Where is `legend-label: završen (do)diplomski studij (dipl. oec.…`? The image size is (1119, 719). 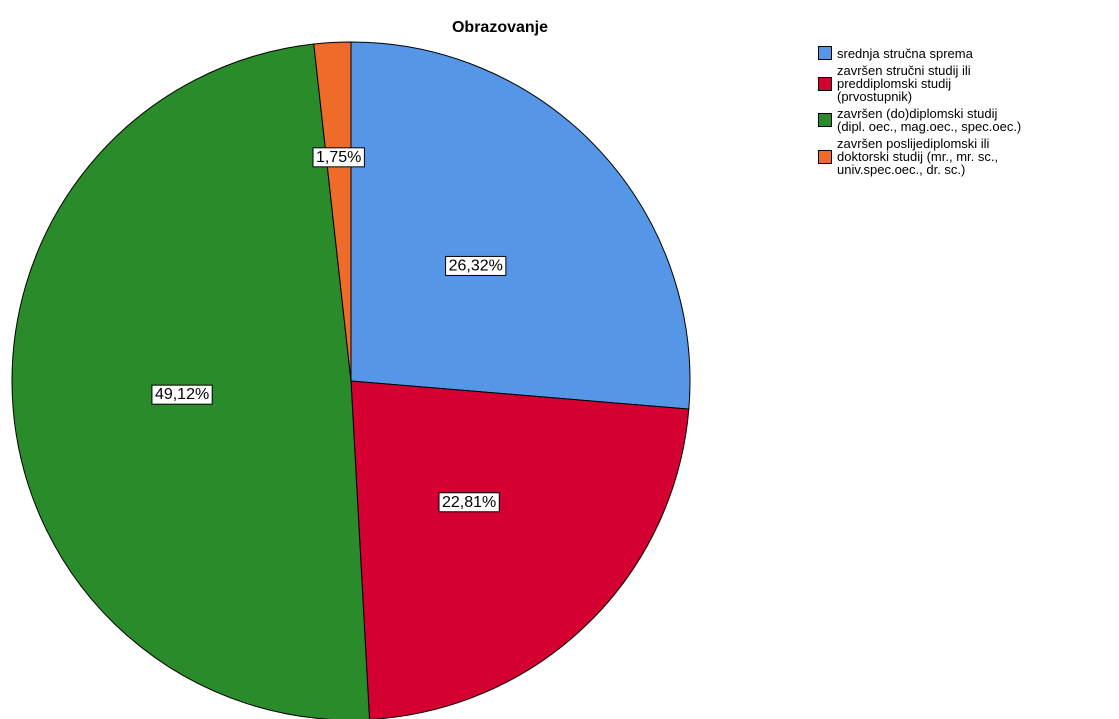 legend-label: završen (do)diplomski studij (dipl. oec.… is located at coordinates (929, 120).